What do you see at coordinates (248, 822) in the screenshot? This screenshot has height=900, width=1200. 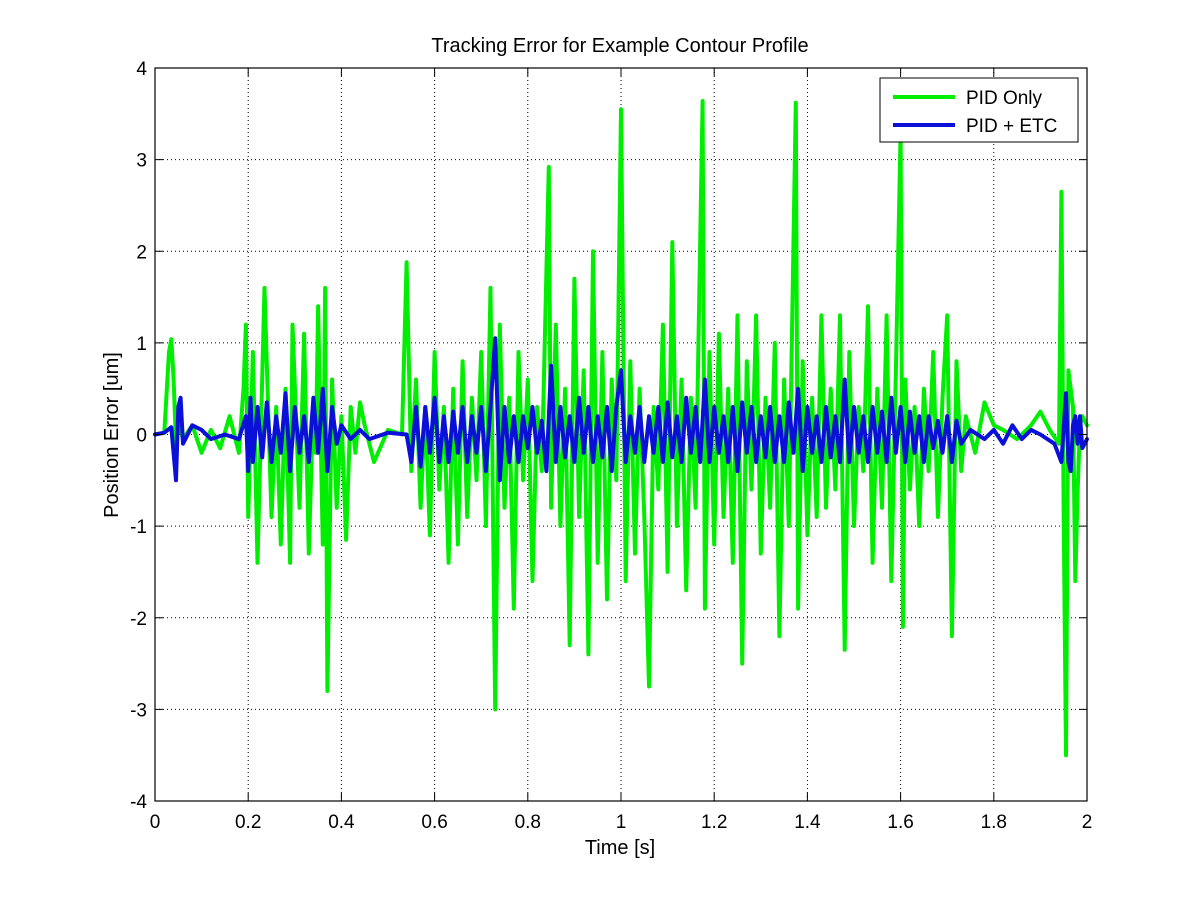 I see `x-tick-label: 0.2` at bounding box center [248, 822].